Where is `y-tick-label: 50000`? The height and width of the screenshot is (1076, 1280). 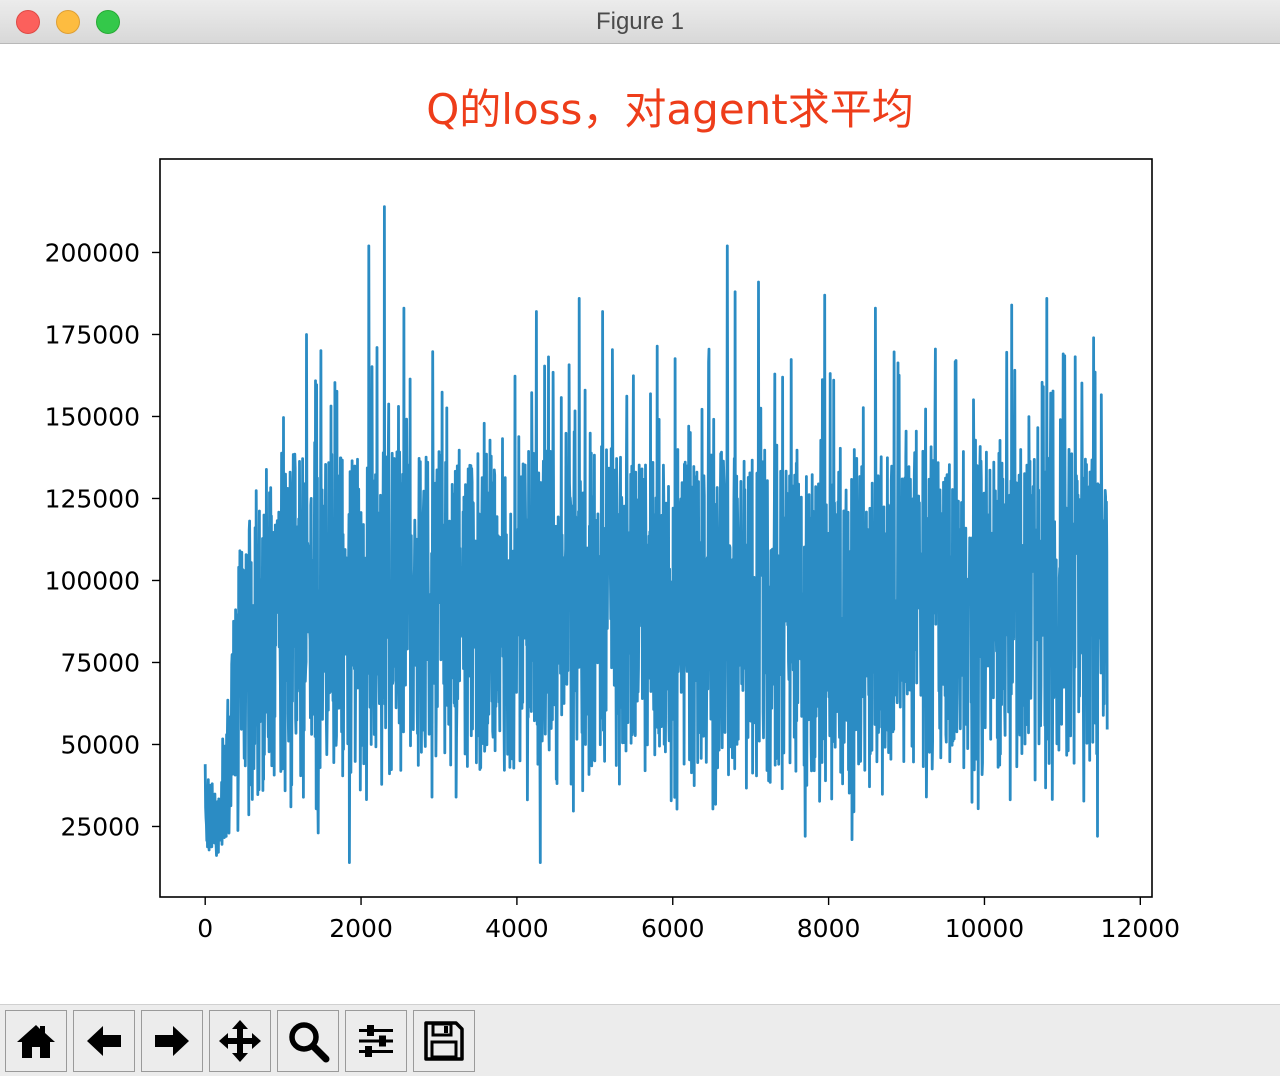 y-tick-label: 50000 is located at coordinates (100, 744).